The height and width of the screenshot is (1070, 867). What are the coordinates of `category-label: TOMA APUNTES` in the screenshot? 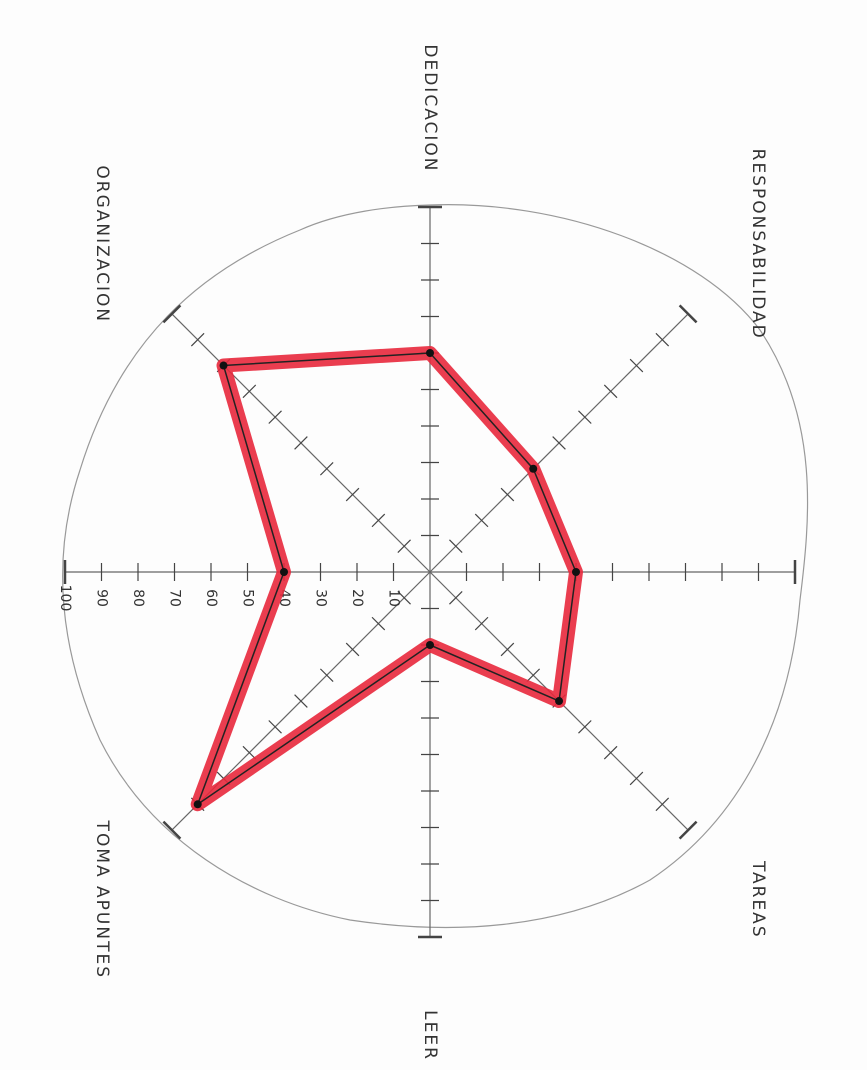 It's located at (102, 899).